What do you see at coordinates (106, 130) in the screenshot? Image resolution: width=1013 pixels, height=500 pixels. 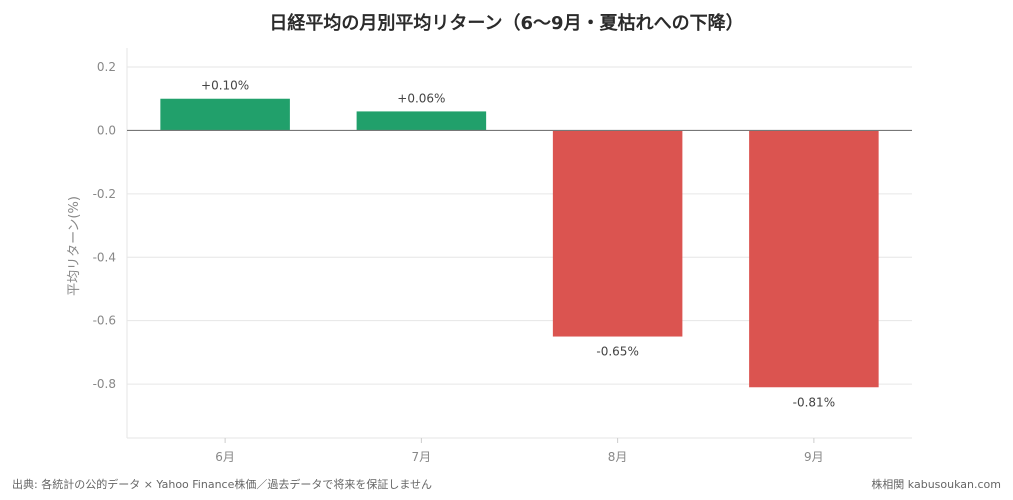 I see `y-tick-label: 0.0` at bounding box center [106, 130].